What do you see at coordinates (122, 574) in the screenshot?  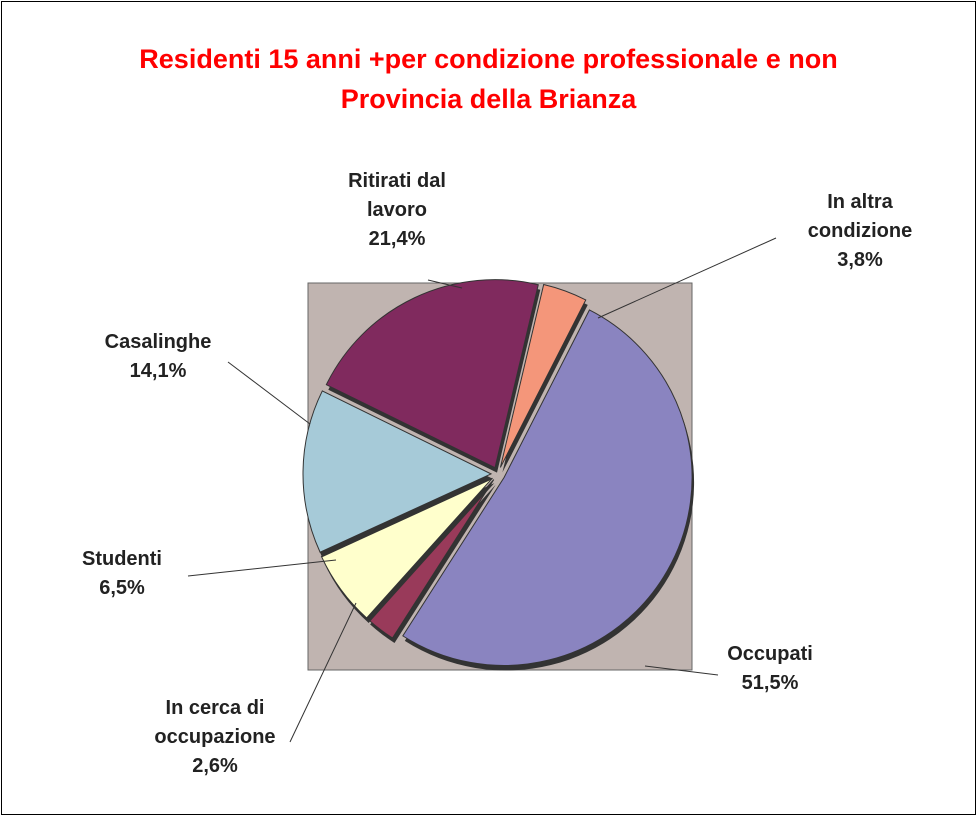 I see `data-label: Studenti 6,5%` at bounding box center [122, 574].